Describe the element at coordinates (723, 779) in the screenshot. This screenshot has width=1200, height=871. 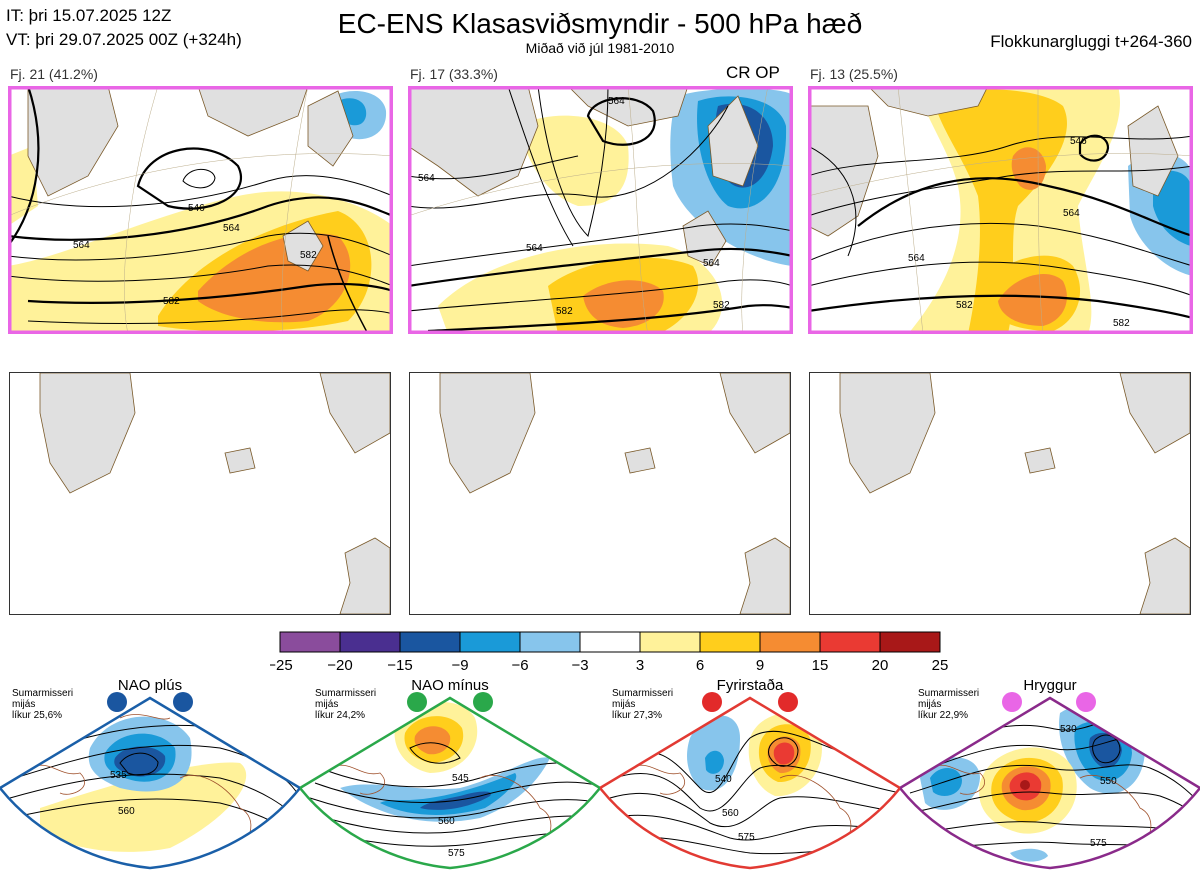
I see `contour-label: 540` at that location.